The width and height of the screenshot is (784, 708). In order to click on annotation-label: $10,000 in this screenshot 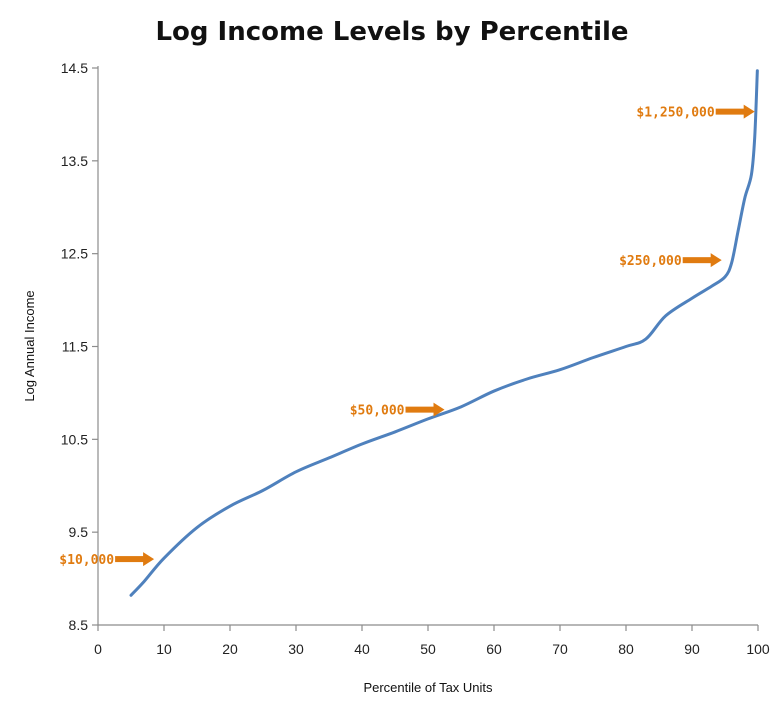, I will do `click(86, 560)`.